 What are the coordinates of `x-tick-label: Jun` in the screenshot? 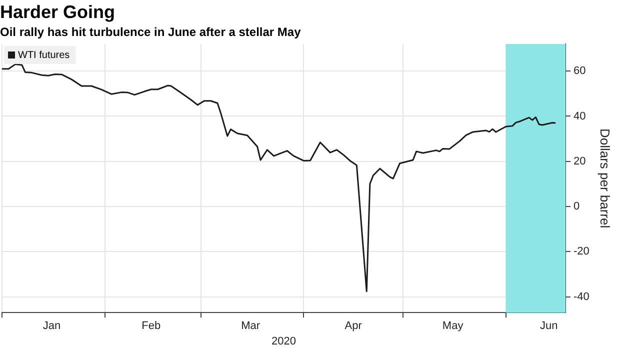 It's located at (549, 326).